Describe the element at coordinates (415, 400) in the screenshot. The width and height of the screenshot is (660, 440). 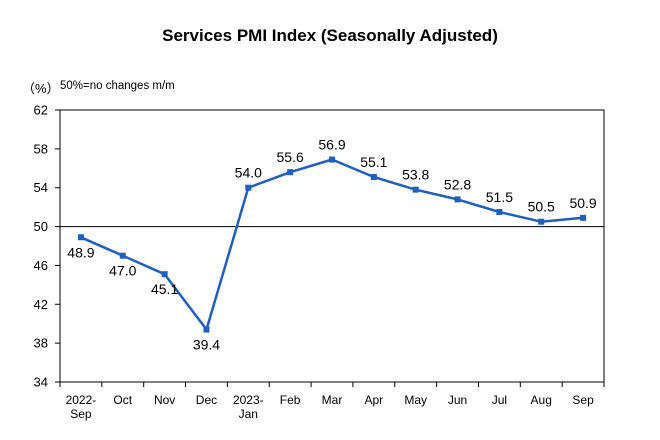
I see `x-tick-label: May` at that location.